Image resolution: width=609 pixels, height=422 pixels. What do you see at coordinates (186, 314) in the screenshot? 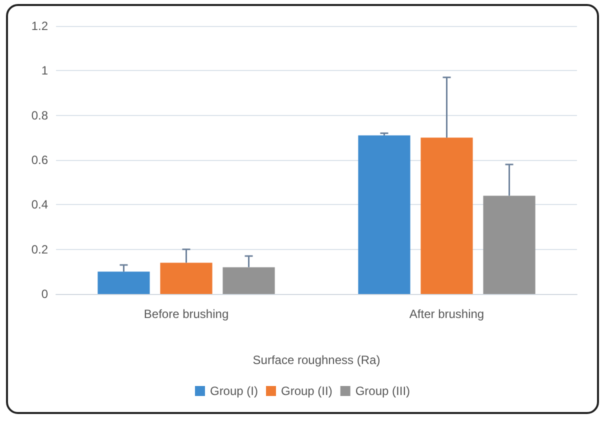
I see `x-tick-label: Before brushing` at bounding box center [186, 314].